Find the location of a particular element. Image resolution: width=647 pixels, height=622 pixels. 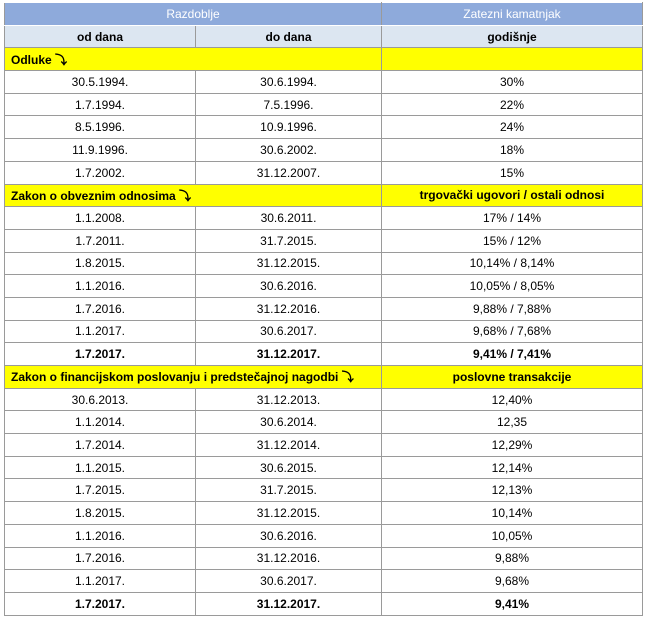

data-cell: 9,88% is located at coordinates (512, 558).